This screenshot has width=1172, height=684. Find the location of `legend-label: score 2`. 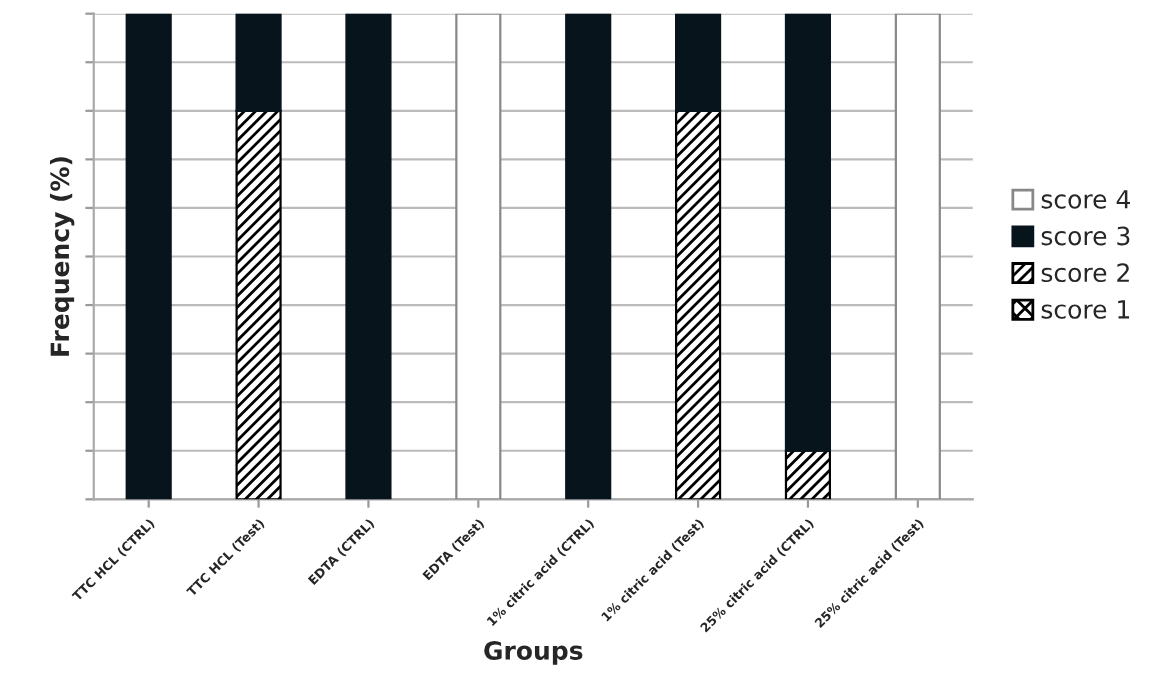

legend-label: score 2 is located at coordinates (1085, 273).